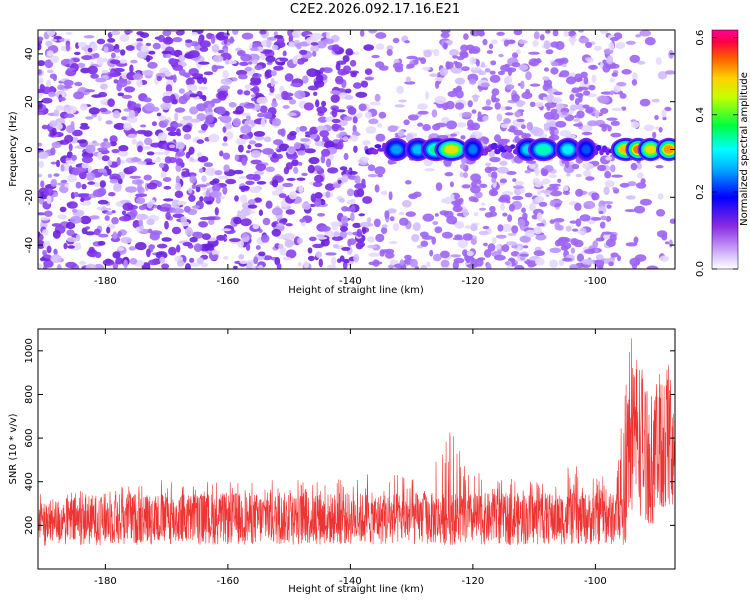 This screenshot has width=750, height=600. I want to click on colorbar-tick-label: 0.6, so click(700, 38).